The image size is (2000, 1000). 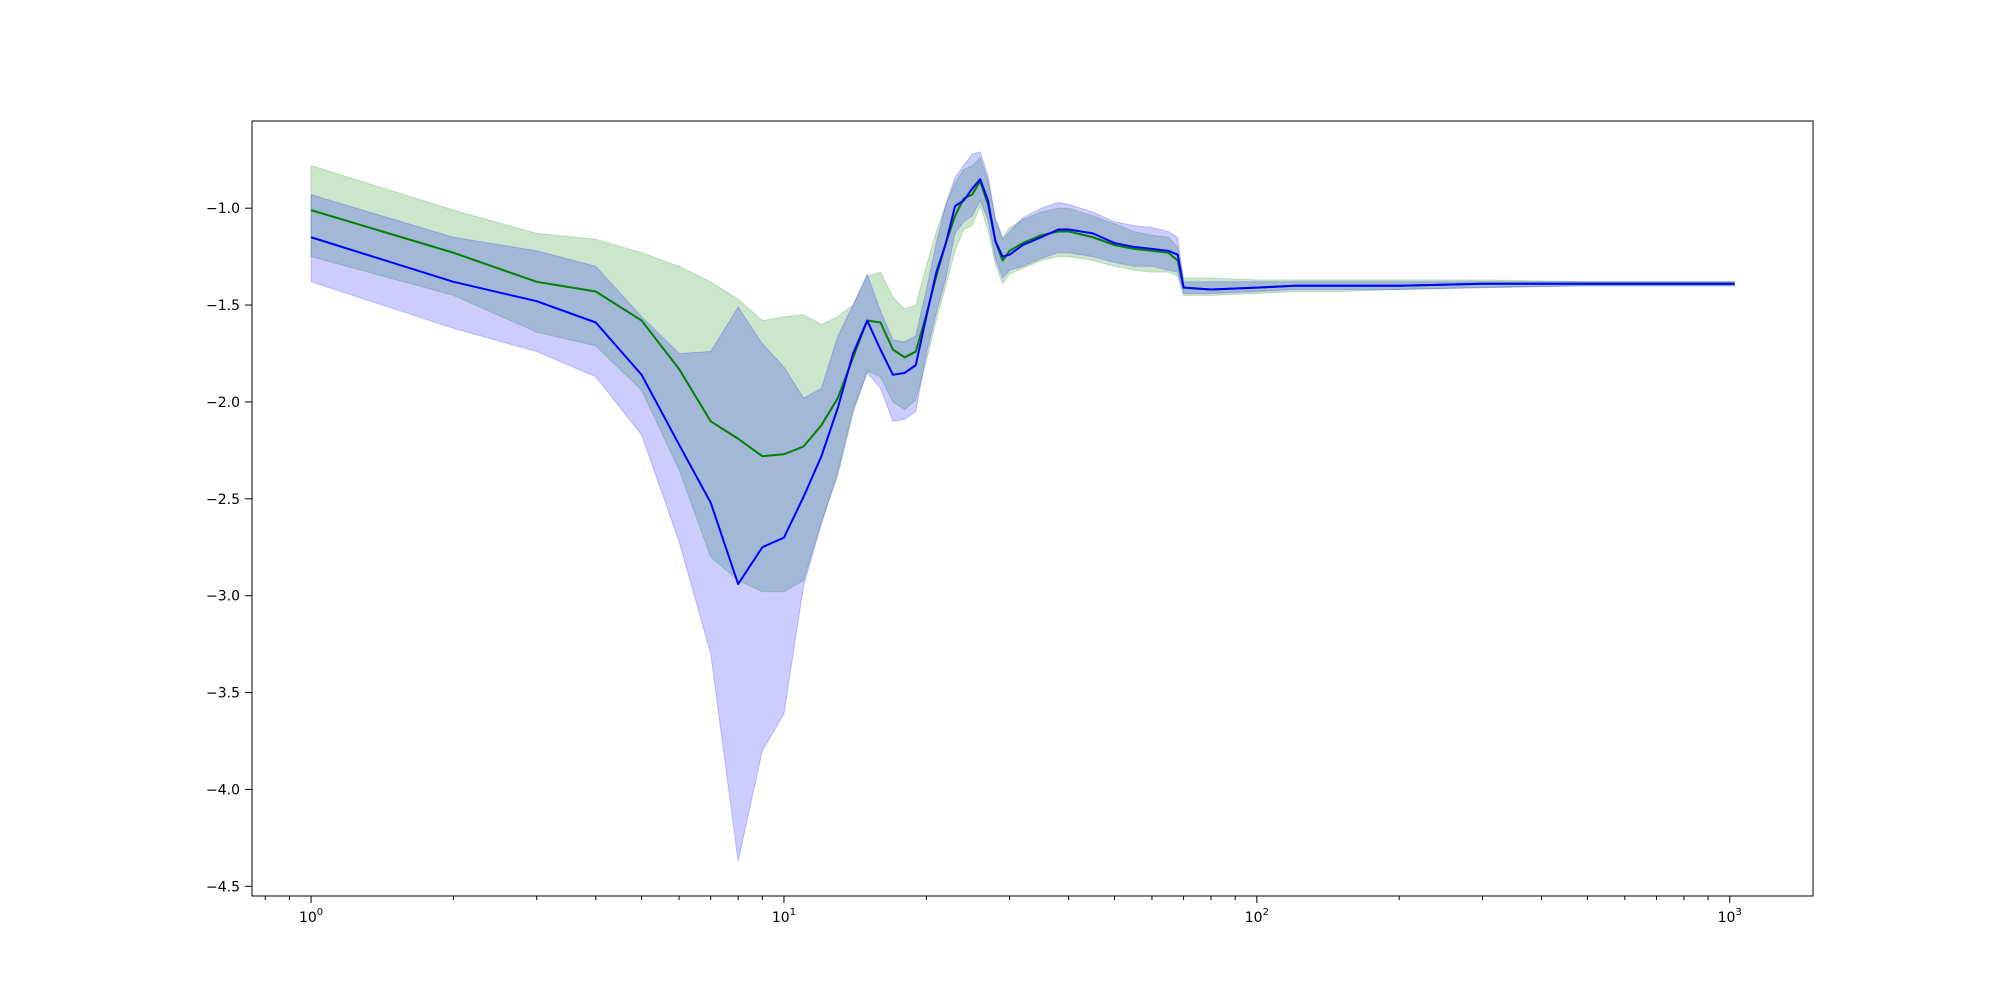 What do you see at coordinates (229, 548) in the screenshot?
I see `y-axis: −1.0 −1.5 −2.0 −2.5 −3.0 −3.5 −4.0 −4.5` at bounding box center [229, 548].